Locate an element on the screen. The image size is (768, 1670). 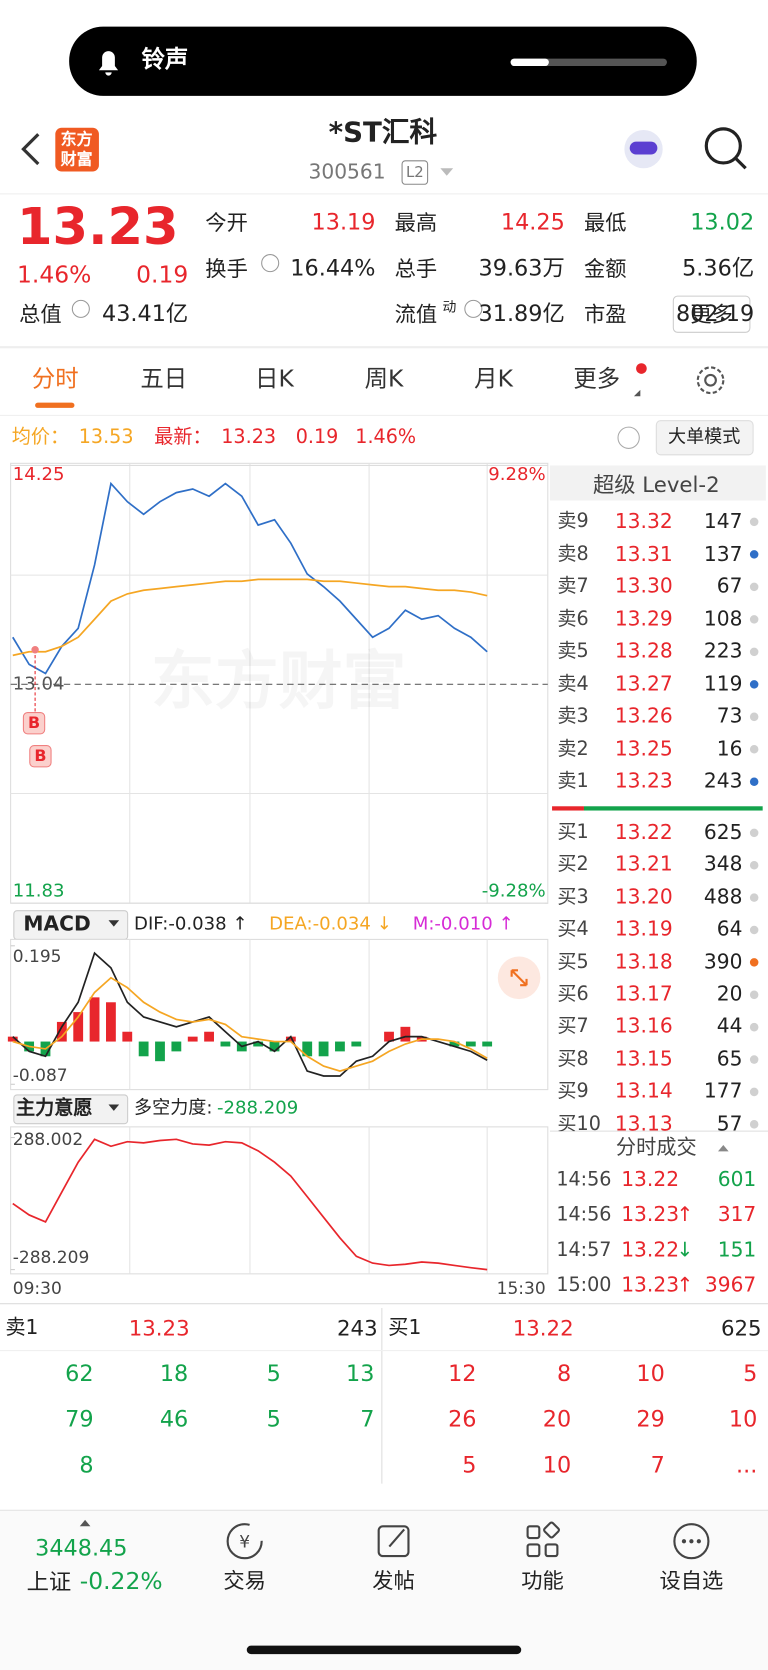
book-volume: 57 is located at coordinates (729, 1122).